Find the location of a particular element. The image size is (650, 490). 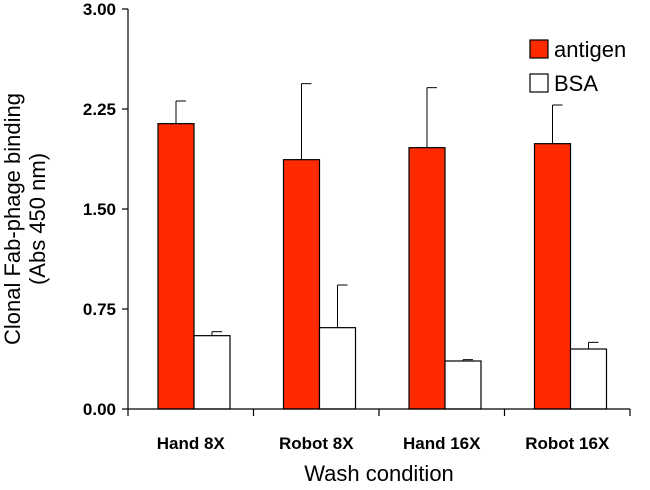

y-tick-label: 2.25 is located at coordinates (99, 109).